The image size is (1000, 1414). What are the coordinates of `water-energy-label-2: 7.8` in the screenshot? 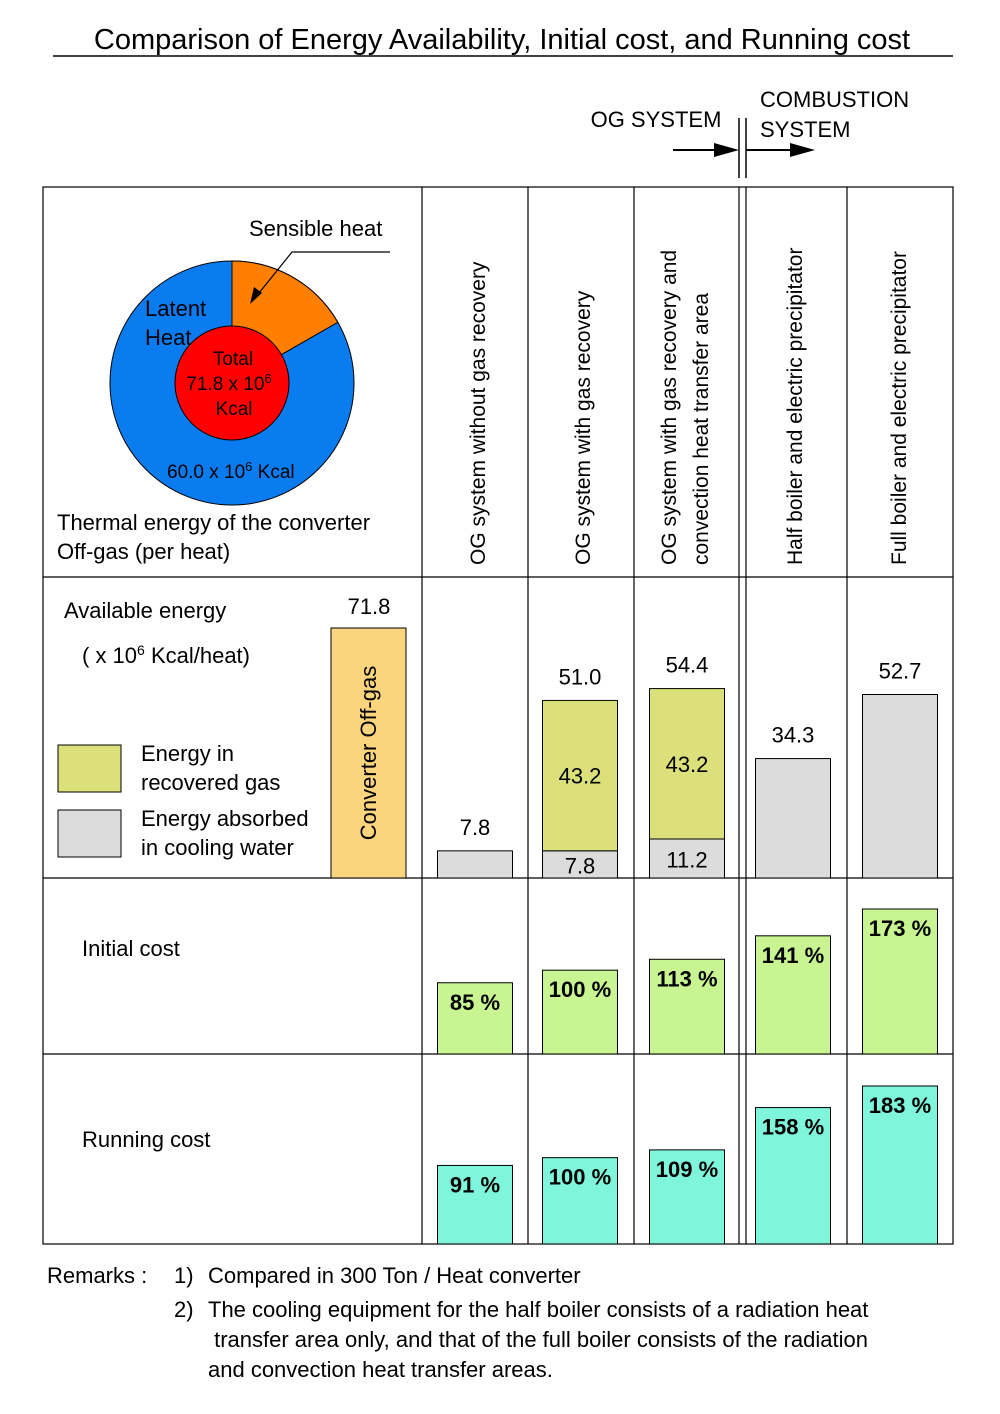 It's located at (580, 865).